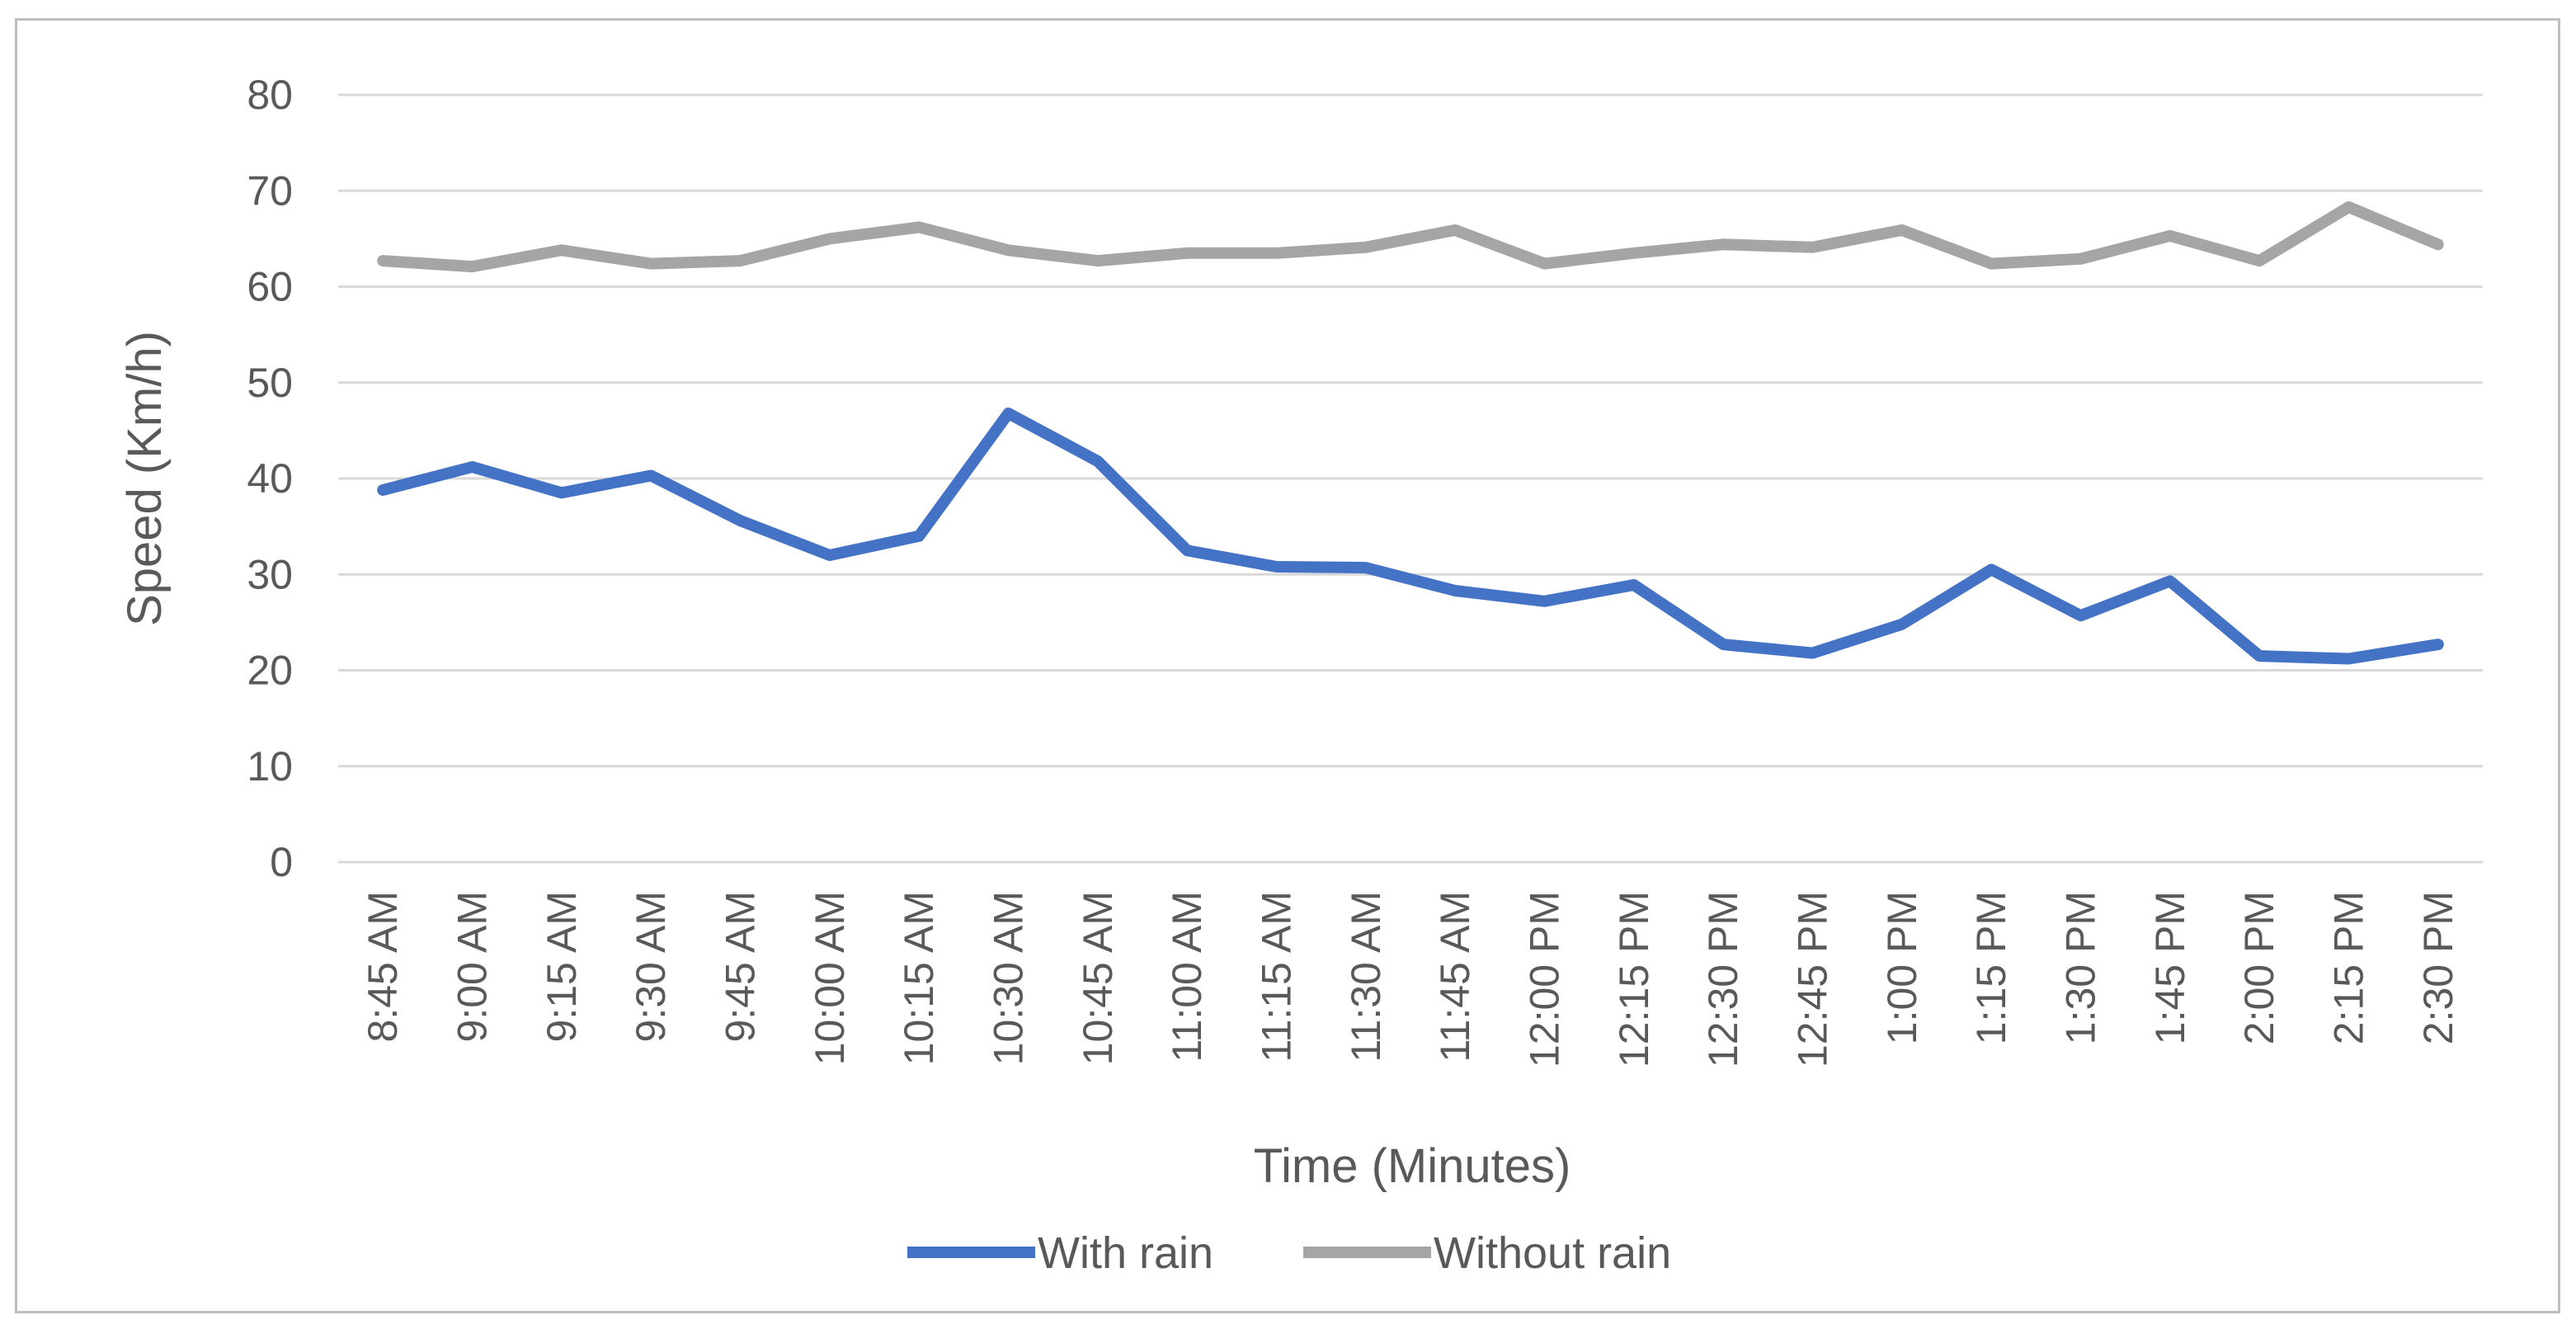 This screenshot has width=2576, height=1334. Describe the element at coordinates (1455, 977) in the screenshot. I see `x-tick-label: 11:45 AM` at that location.